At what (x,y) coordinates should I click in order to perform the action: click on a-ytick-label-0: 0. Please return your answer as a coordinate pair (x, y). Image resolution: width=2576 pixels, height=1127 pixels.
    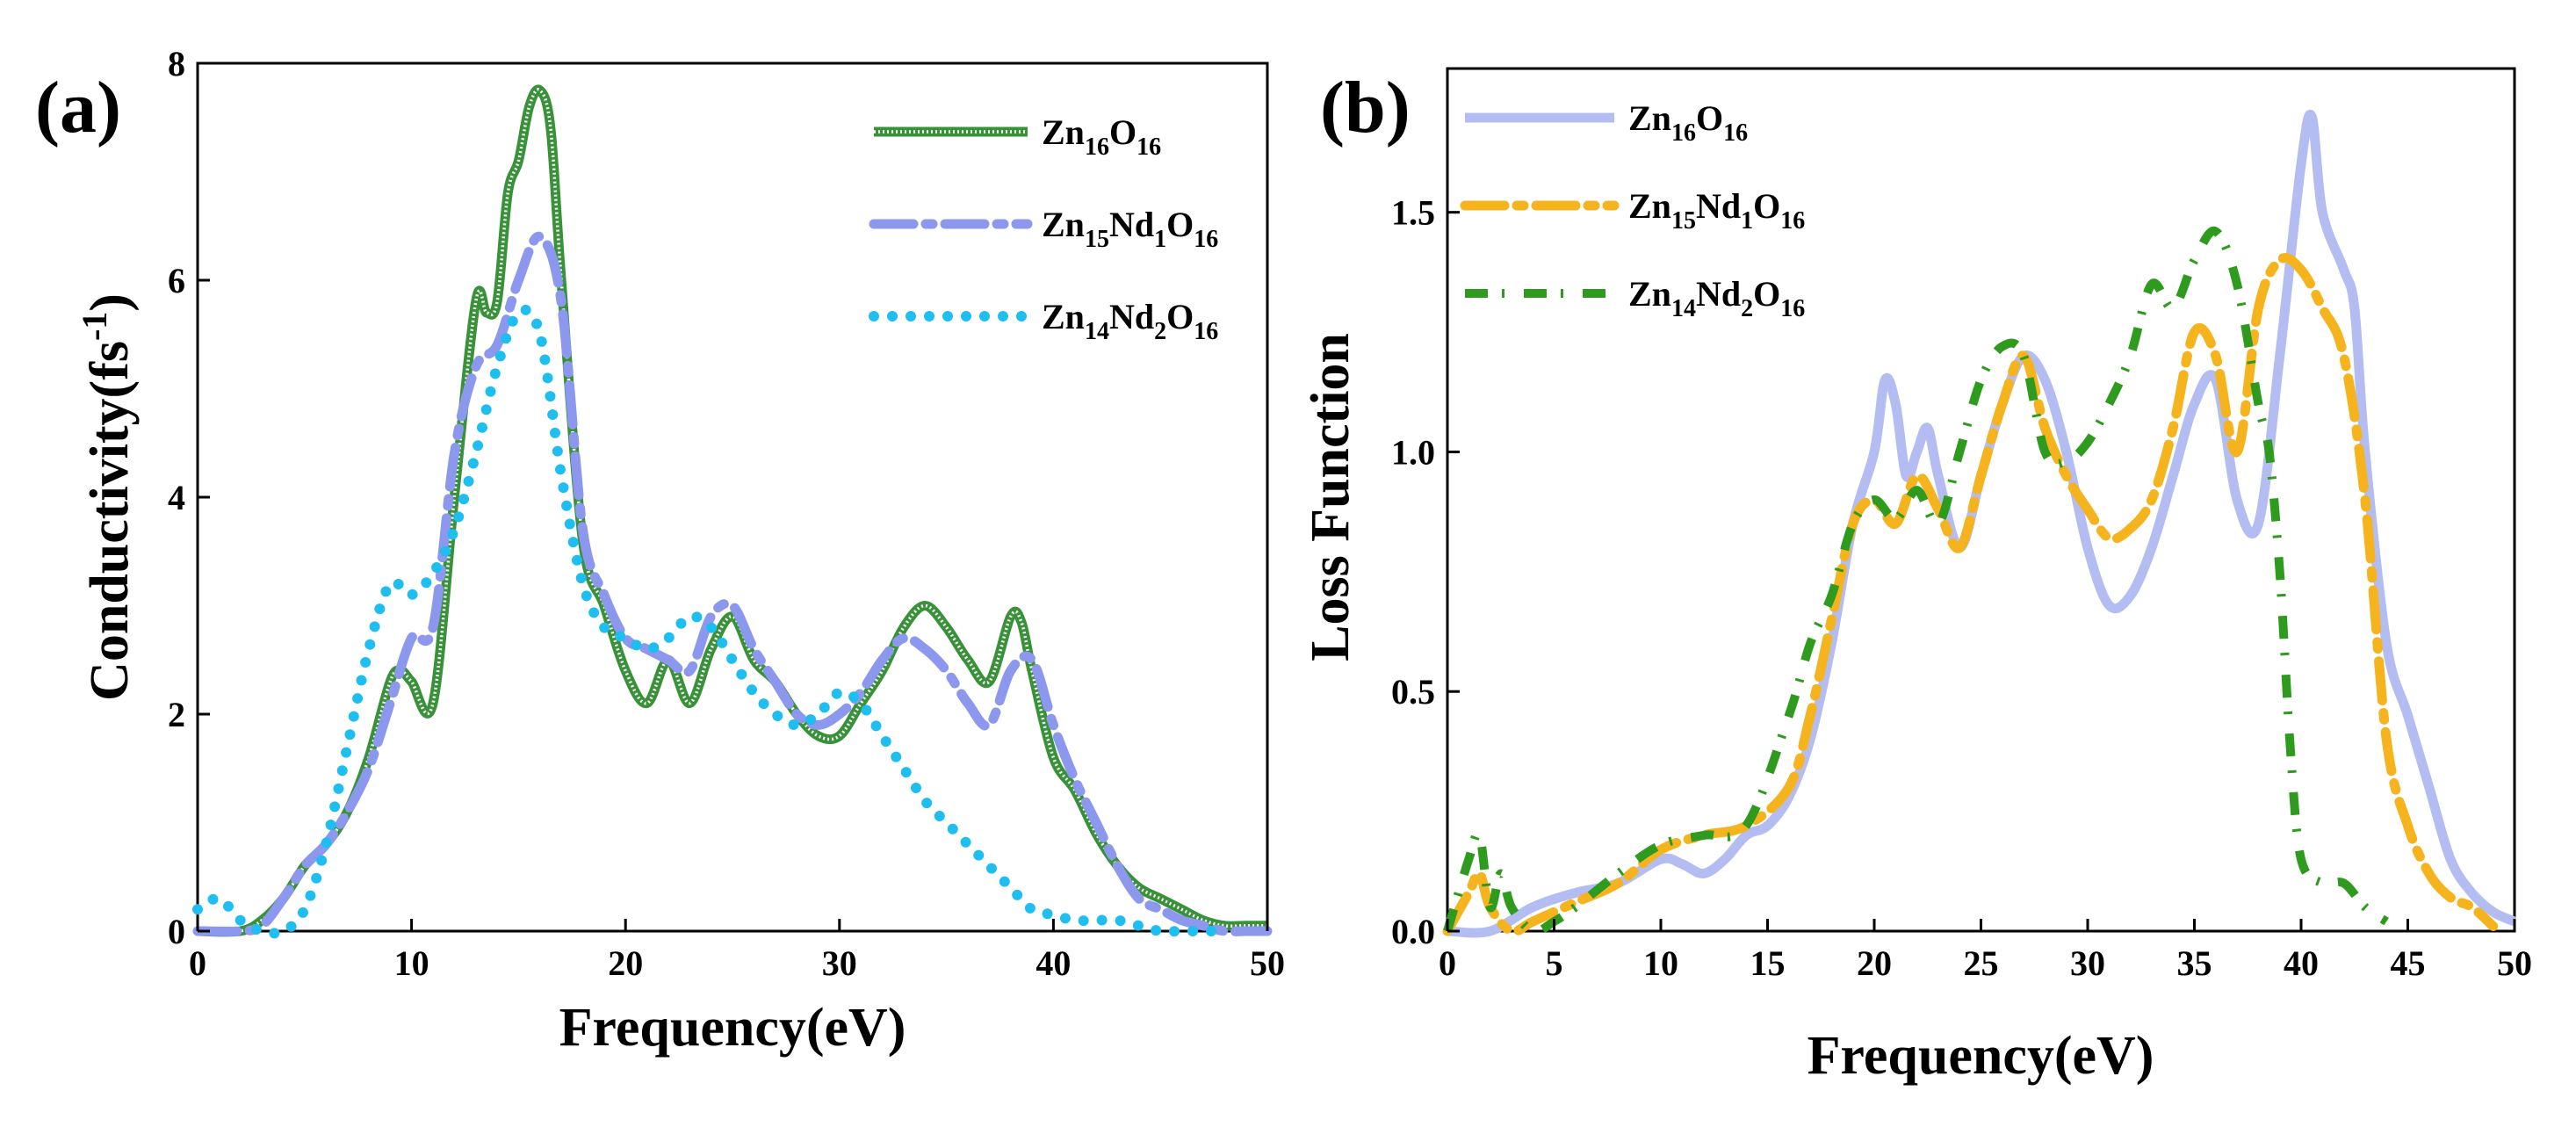
    Looking at the image, I should click on (176, 932).